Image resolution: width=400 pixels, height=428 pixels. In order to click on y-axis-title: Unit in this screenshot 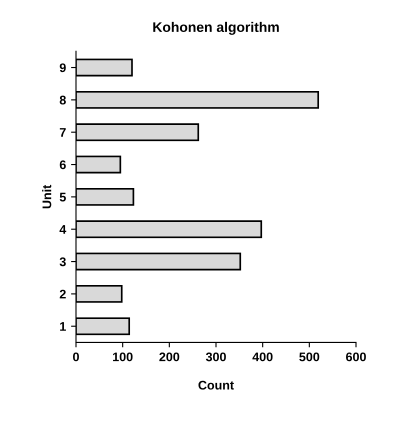, I will do `click(47, 196)`.